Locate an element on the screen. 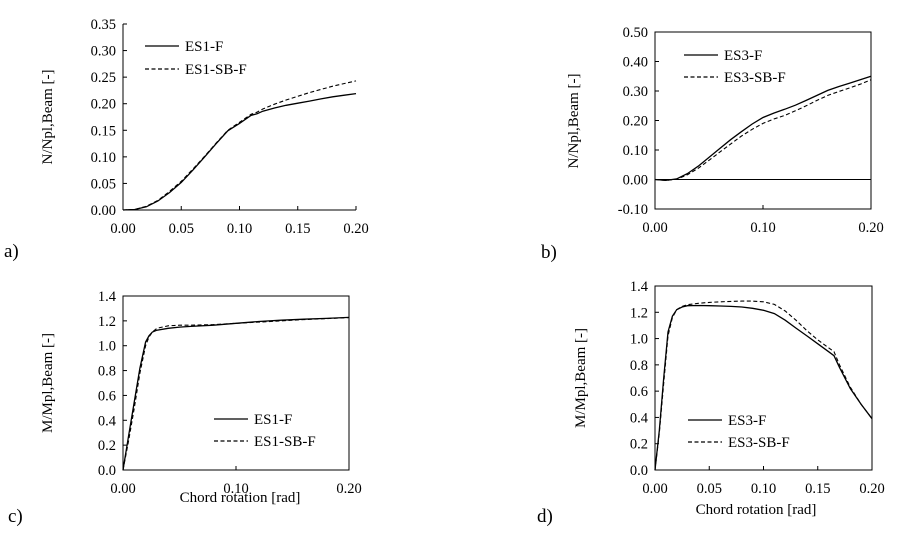 This screenshot has width=900, height=544. plot-frame is located at coordinates (763, 120).